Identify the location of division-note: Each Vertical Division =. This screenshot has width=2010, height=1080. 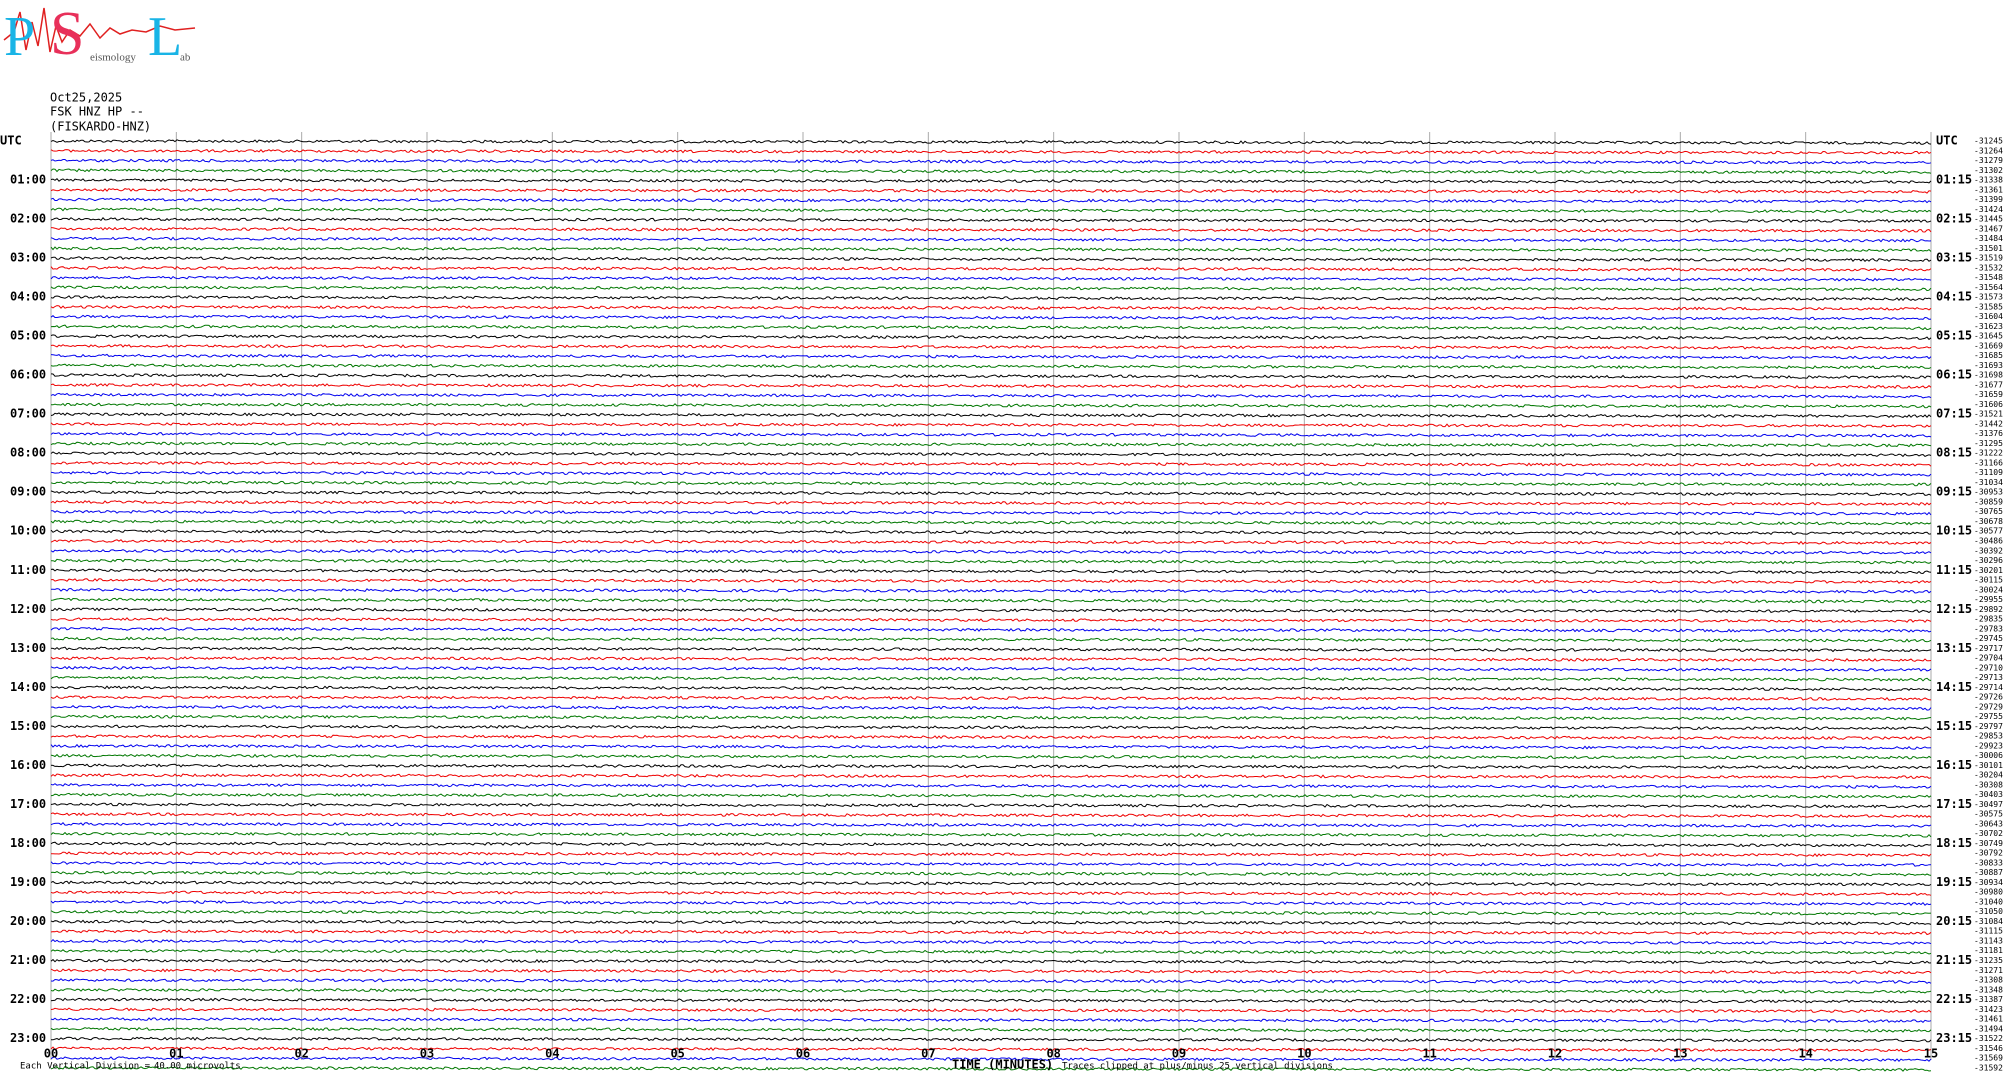
(85, 1067).